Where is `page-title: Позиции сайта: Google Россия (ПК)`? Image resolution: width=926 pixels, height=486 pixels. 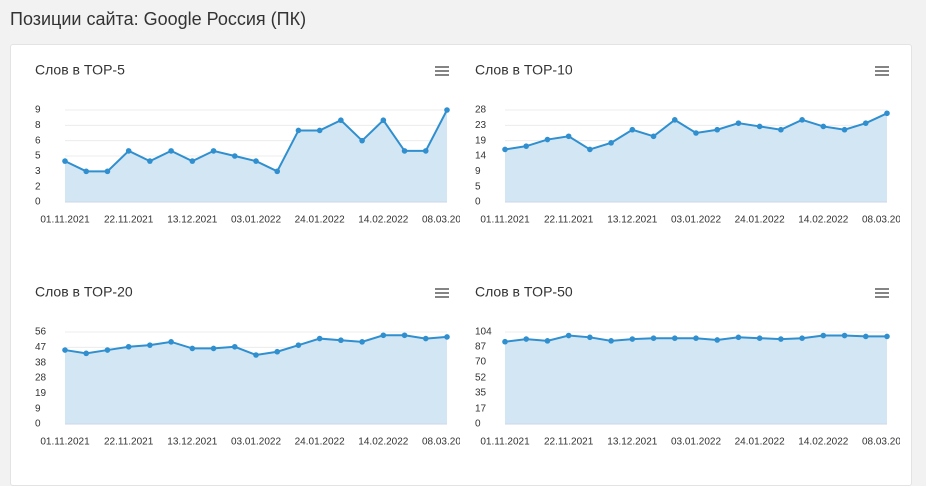 page-title: Позиции сайта: Google Россия (ПК) is located at coordinates (158, 19).